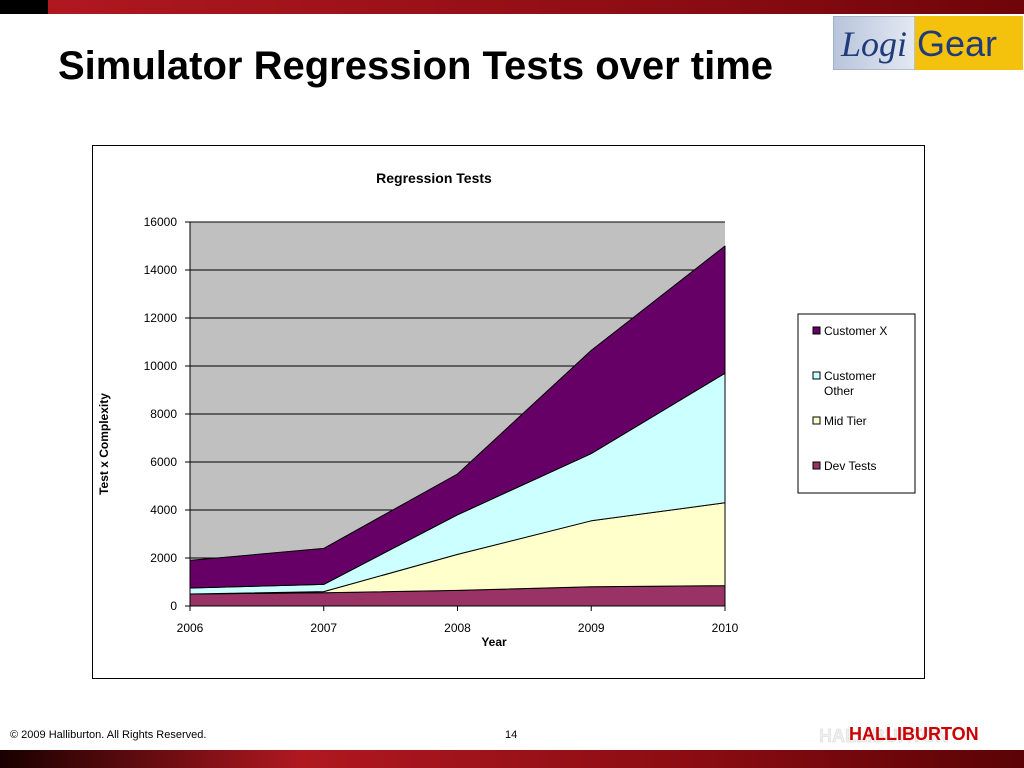 The width and height of the screenshot is (1024, 768). What do you see at coordinates (914, 734) in the screenshot?
I see `halliburton-logo-text: HALLIBURTON` at bounding box center [914, 734].